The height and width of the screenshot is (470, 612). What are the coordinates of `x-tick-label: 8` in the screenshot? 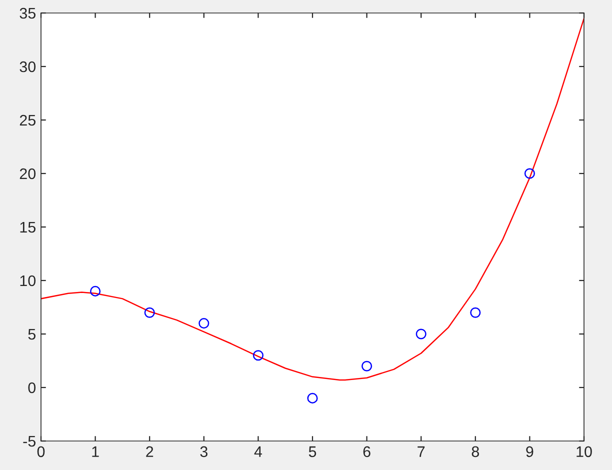 It's located at (475, 452).